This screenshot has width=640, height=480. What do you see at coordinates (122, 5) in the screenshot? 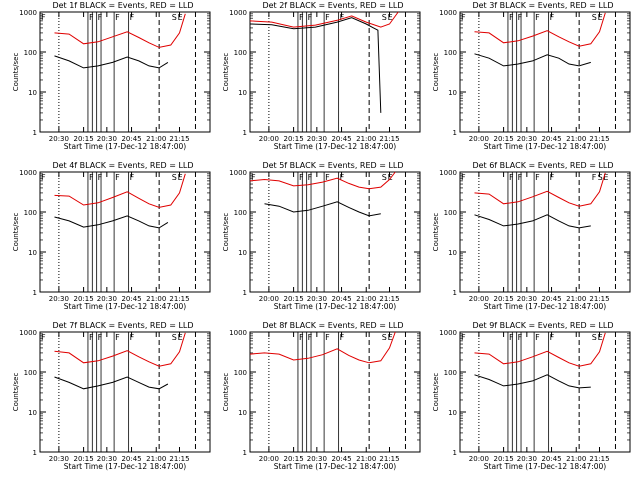
I see `panel-title: Det 1f BLACK = Events, RED = LLD` at bounding box center [122, 5].